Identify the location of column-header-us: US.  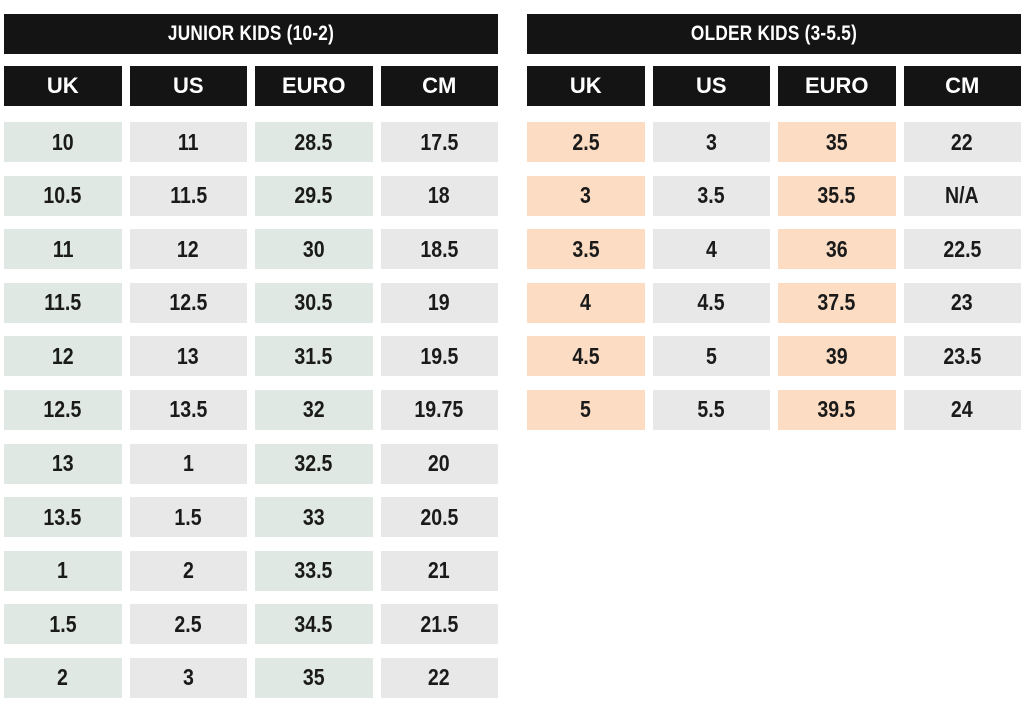
(188, 86).